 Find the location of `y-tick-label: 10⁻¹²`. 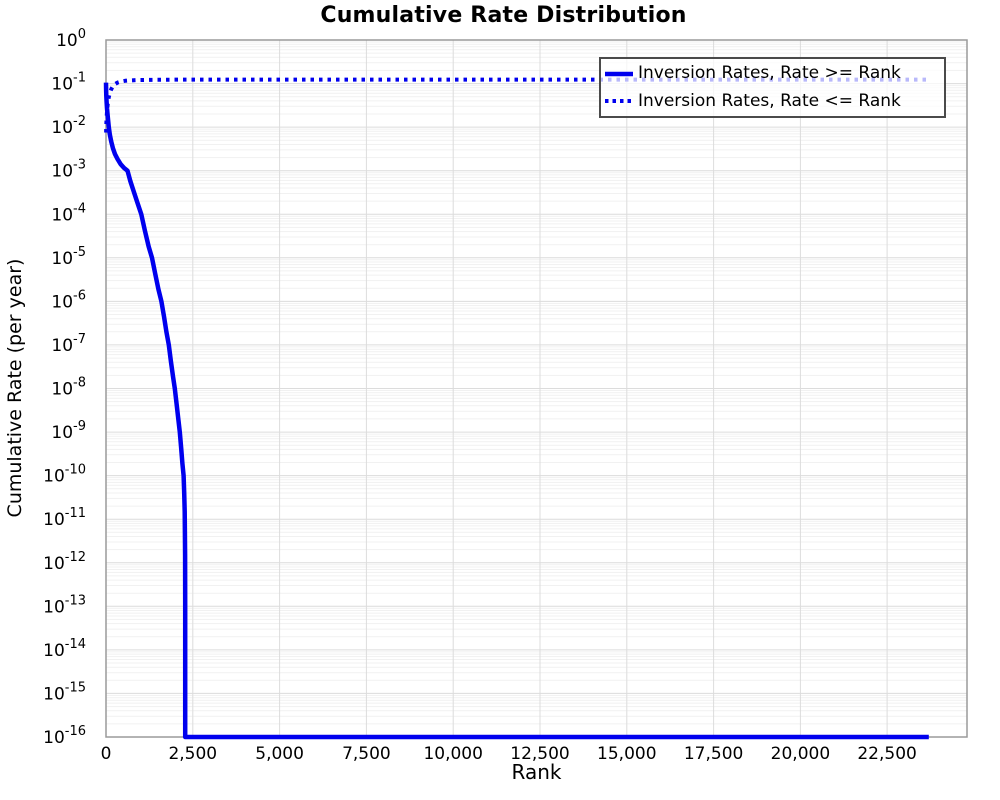

y-tick-label: 10⁻¹² is located at coordinates (64, 562).